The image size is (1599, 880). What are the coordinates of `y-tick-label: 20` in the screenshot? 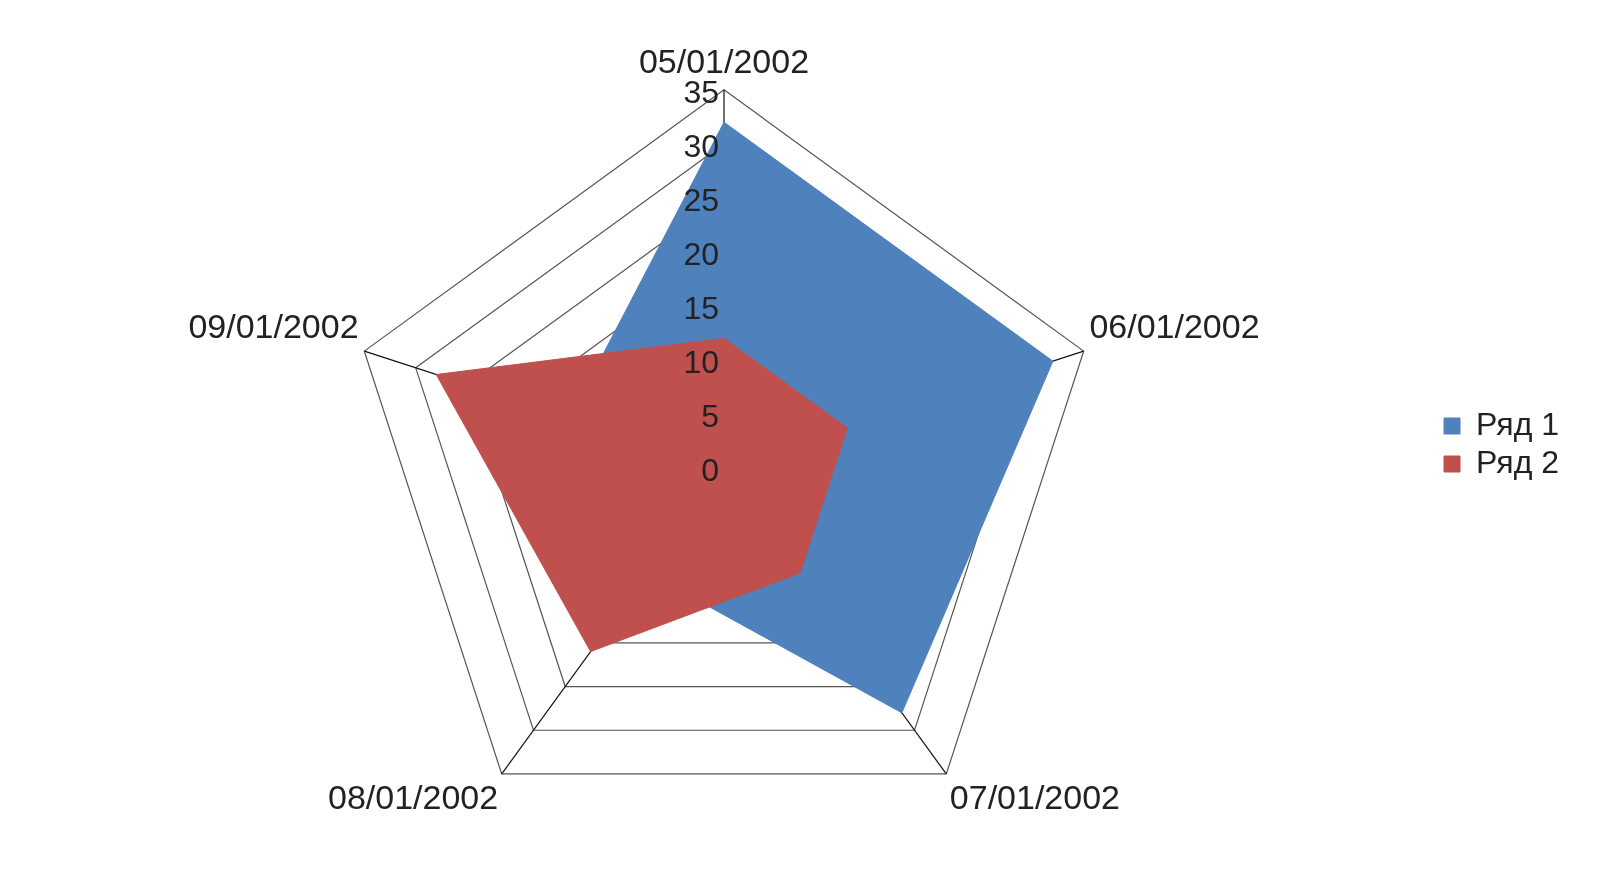 It's located at (701, 253).